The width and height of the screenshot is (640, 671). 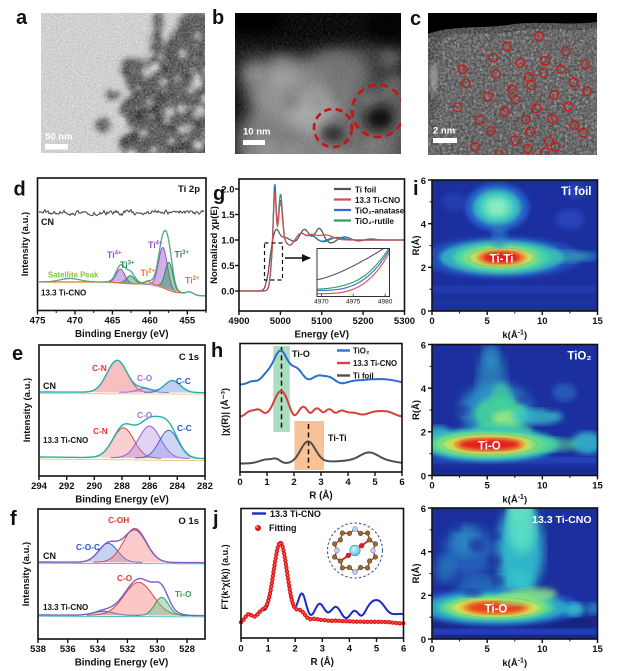 What do you see at coordinates (227, 240) in the screenshot?
I see `svg-text: 1.0` at bounding box center [227, 240].